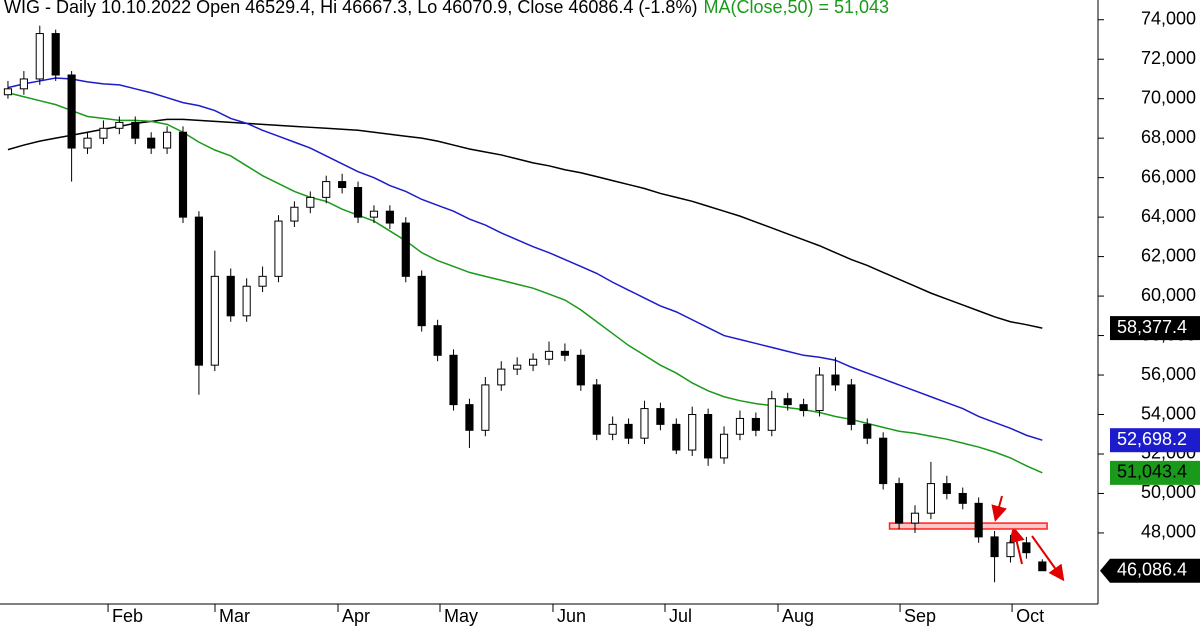  What do you see at coordinates (1168, 295) in the screenshot?
I see `y-tick-label: 60,000` at bounding box center [1168, 295].